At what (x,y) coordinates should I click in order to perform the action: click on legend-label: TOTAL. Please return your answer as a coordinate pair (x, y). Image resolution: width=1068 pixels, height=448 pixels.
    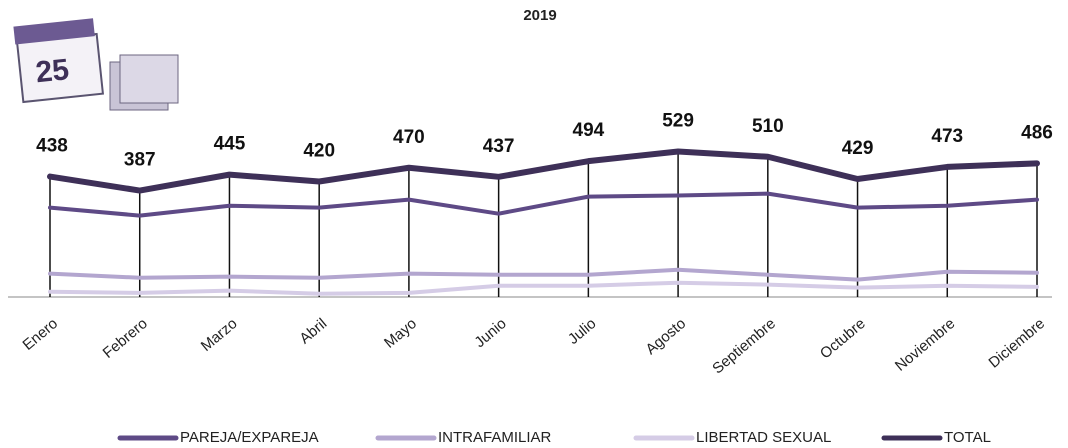
    Looking at the image, I should click on (967, 437).